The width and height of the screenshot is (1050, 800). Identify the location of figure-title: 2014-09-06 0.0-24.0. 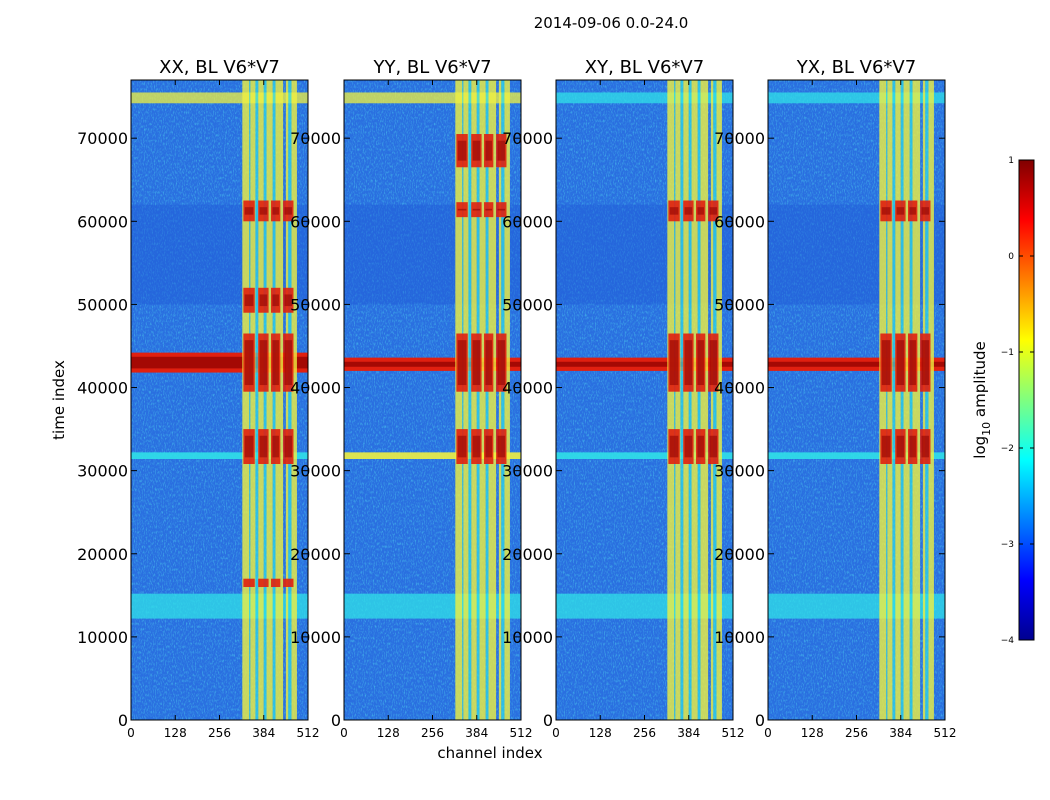
(611, 23).